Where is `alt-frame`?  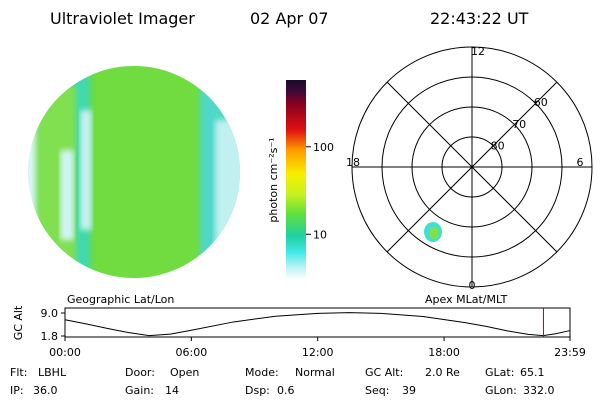
alt-frame is located at coordinates (317, 322).